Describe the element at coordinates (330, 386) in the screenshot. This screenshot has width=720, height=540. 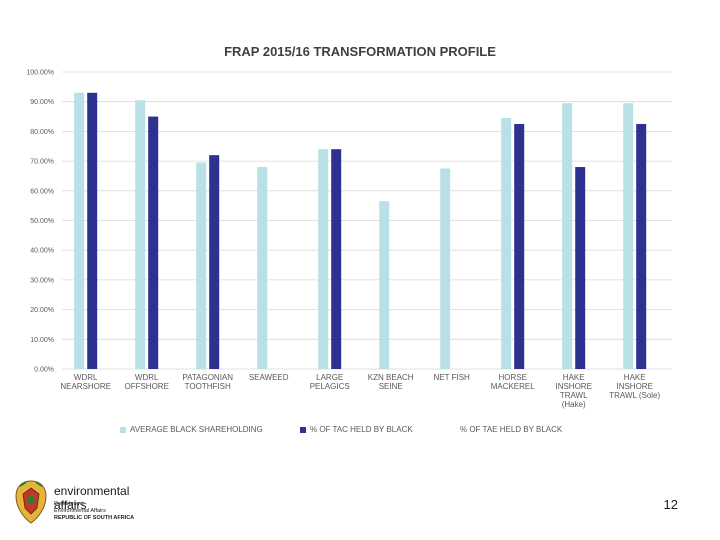
I see `x-tick-label: PELAGICS` at that location.